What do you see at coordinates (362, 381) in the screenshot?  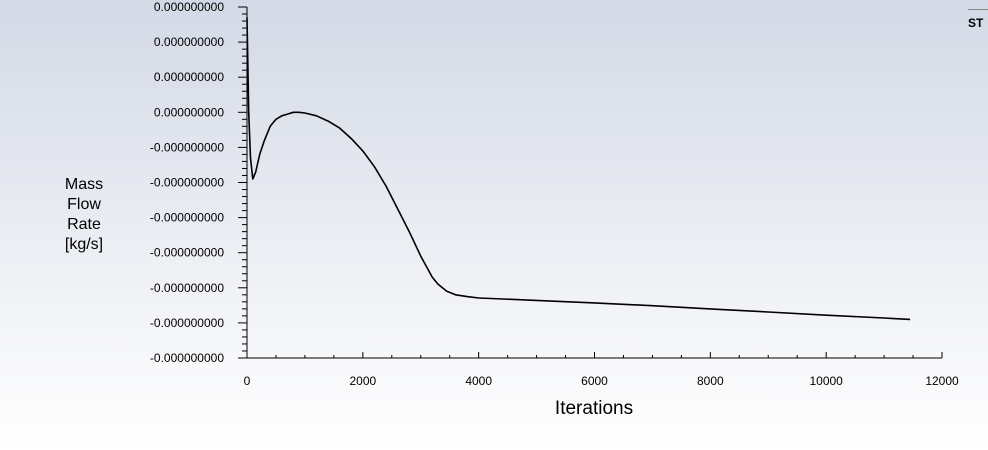 I see `x-tick-label: 2000` at bounding box center [362, 381].